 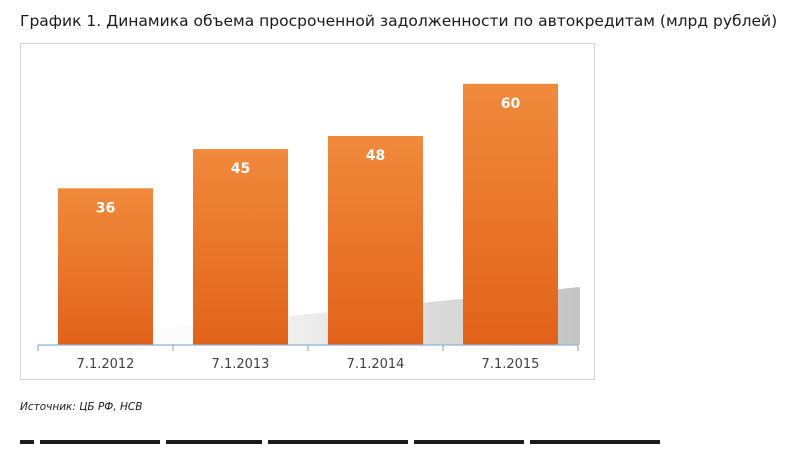 I want to click on x-axis: 7.1.2012 7.1.2013 7.1.2014 7.1.2015, so click(x=308, y=358).